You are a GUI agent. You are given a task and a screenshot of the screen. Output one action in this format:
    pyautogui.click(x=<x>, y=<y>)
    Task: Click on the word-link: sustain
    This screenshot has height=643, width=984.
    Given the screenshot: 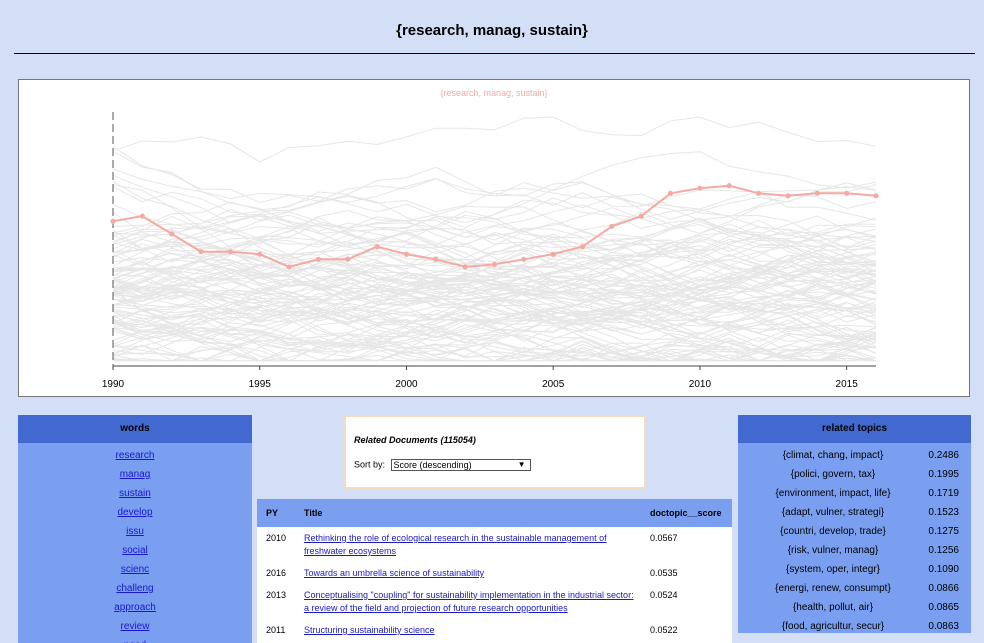 What is the action you would take?
    pyautogui.click(x=135, y=493)
    